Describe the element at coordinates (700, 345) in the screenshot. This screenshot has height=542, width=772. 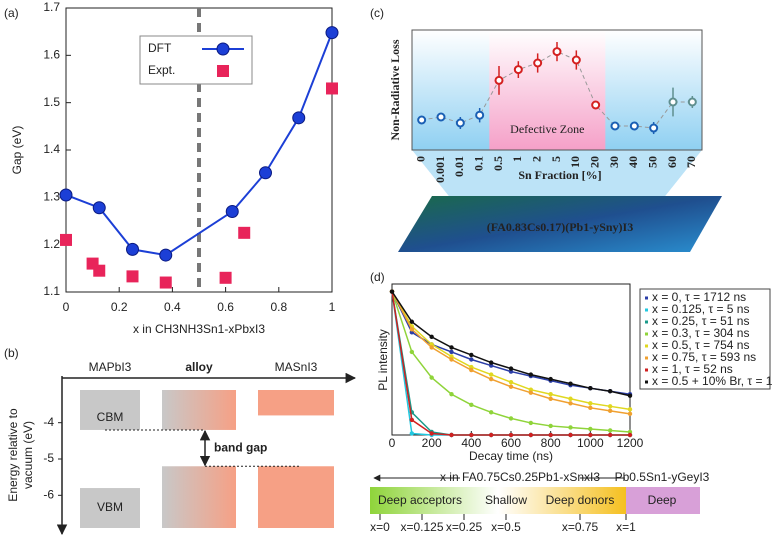
I see `legend-label: x = 0.5, τ = 754 ns` at that location.